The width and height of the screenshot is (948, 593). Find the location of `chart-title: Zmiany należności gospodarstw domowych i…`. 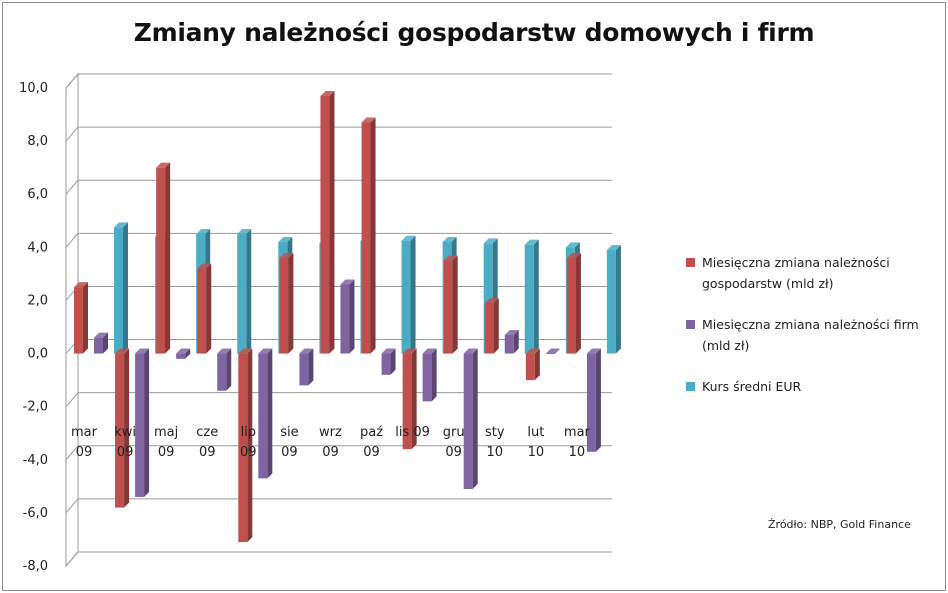

chart-title: Zmiany należności gospodarstw domowych i… is located at coordinates (474, 32).